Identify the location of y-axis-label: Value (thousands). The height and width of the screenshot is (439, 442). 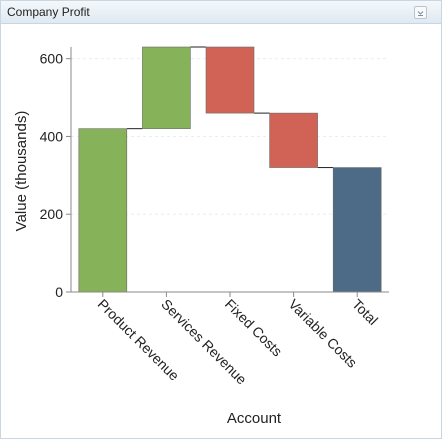
(21, 171).